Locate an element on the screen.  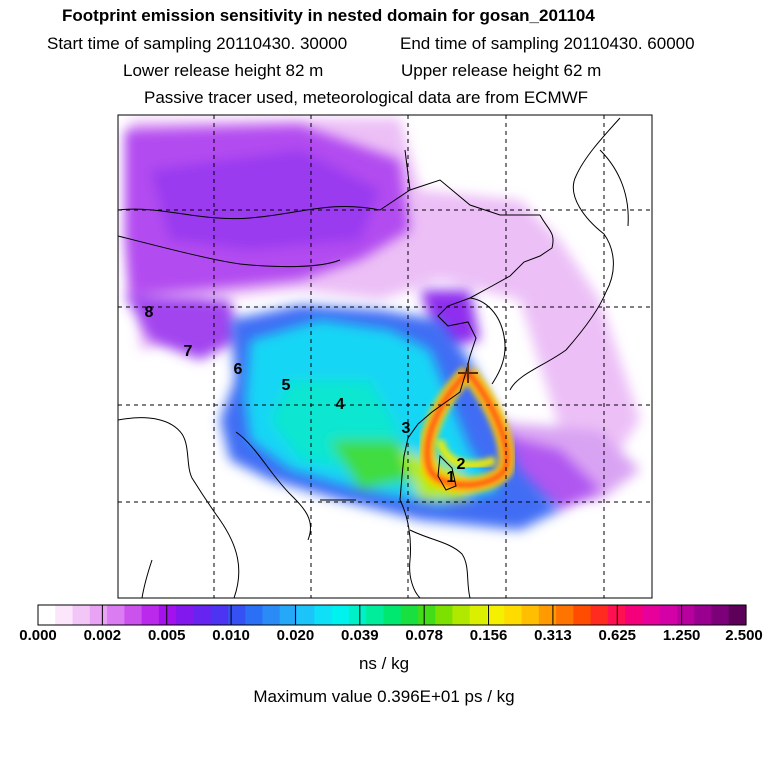
day-marker-1: 1 is located at coordinates (451, 477).